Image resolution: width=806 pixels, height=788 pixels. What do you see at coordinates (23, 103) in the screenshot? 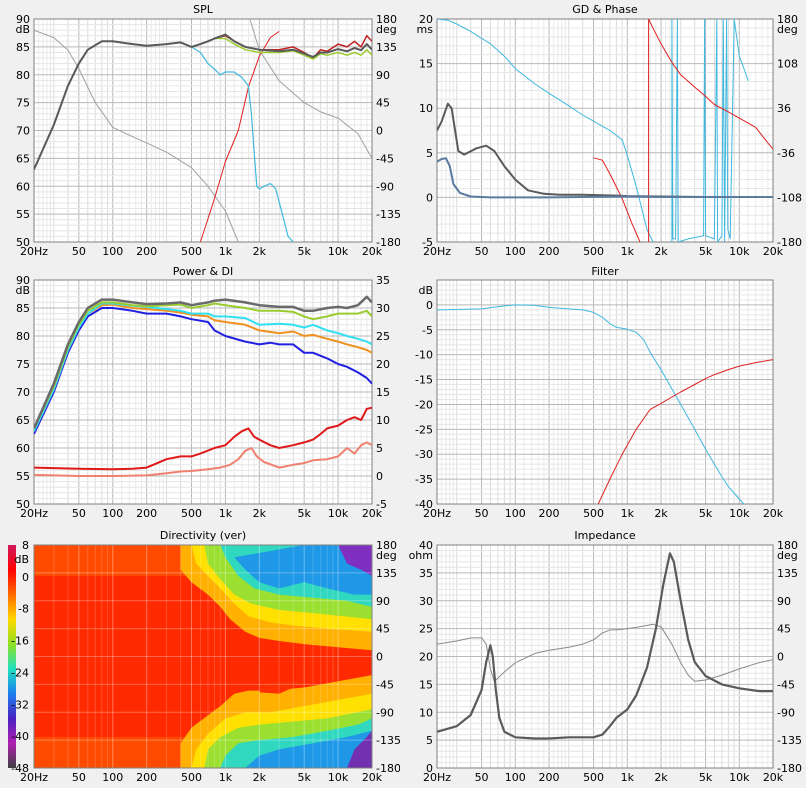
I see `y-tick-label: 75` at bounding box center [23, 103].